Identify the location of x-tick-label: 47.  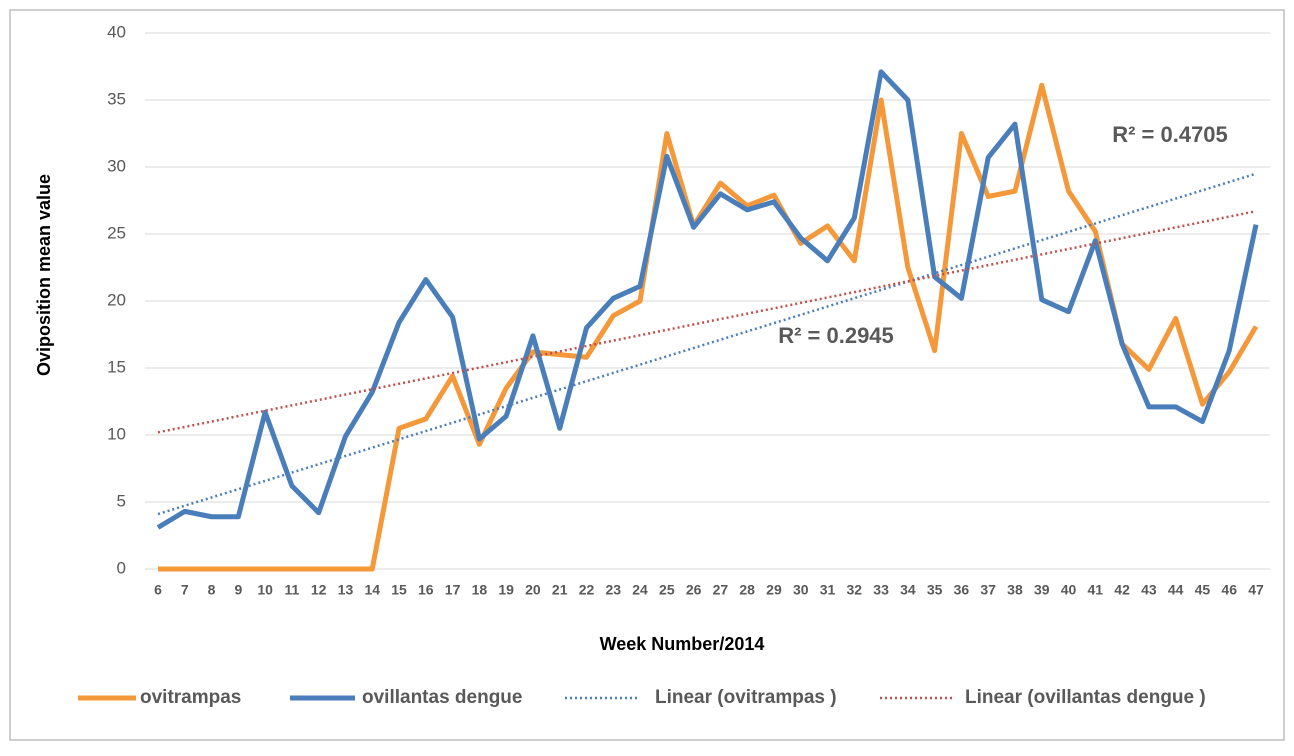
(1256, 590).